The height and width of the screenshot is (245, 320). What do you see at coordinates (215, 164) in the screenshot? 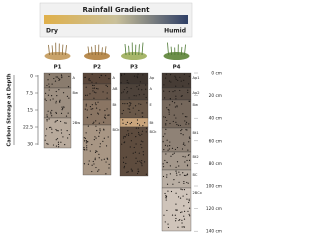
I see `depth-label: 80 cm` at bounding box center [215, 164].